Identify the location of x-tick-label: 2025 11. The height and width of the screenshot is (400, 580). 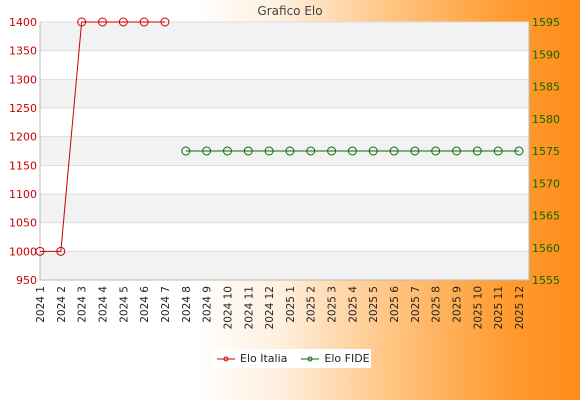
(499, 307).